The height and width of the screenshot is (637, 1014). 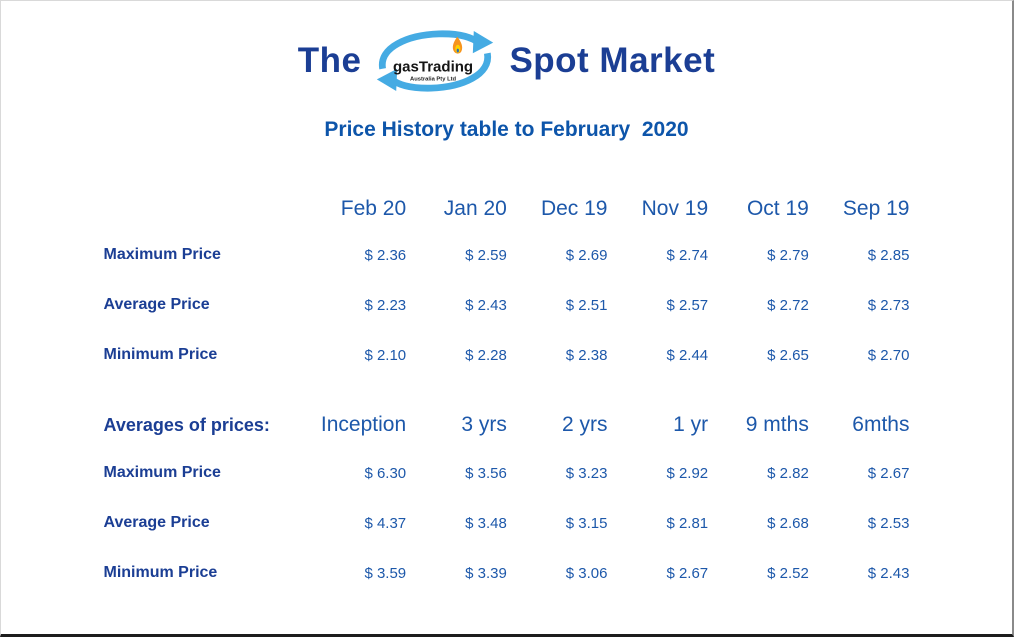 What do you see at coordinates (329, 60) in the screenshot?
I see `brand-title-prefix: The` at bounding box center [329, 60].